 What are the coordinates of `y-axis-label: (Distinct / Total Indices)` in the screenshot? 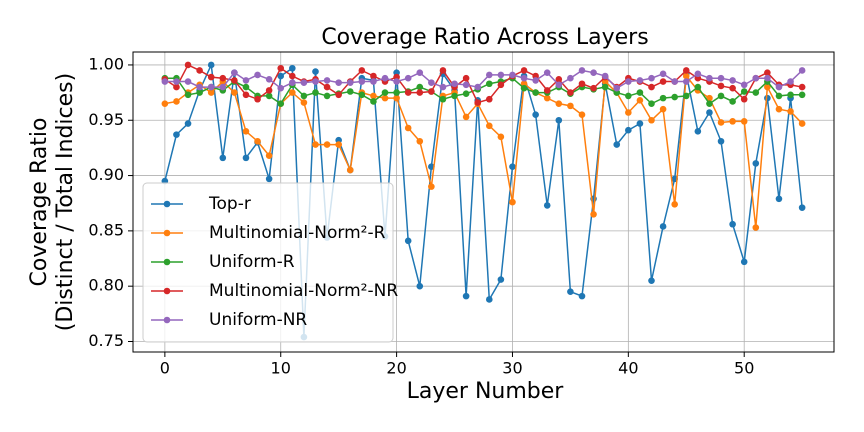 It's located at (65, 202).